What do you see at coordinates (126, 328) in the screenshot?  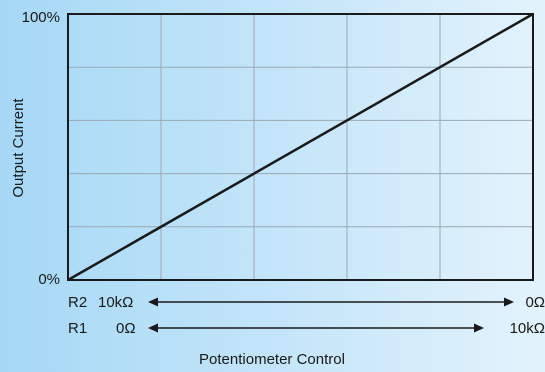 I see `scale-r1-left-value: 0Ω` at bounding box center [126, 328].